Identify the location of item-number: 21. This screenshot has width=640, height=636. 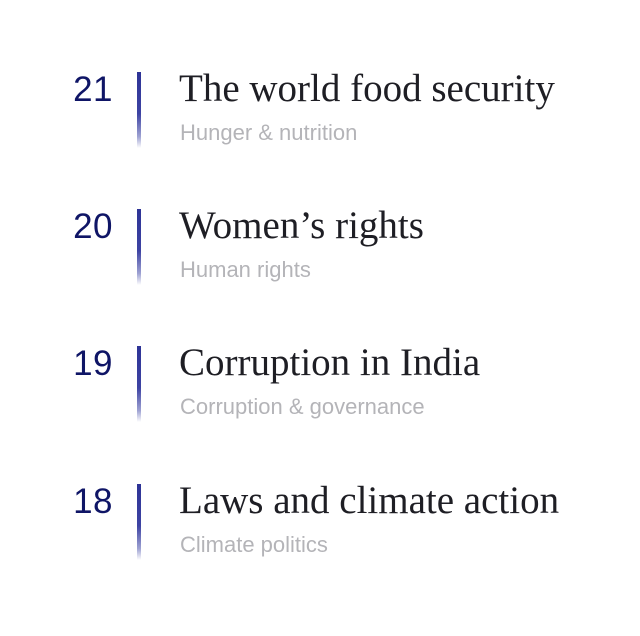
(93, 89).